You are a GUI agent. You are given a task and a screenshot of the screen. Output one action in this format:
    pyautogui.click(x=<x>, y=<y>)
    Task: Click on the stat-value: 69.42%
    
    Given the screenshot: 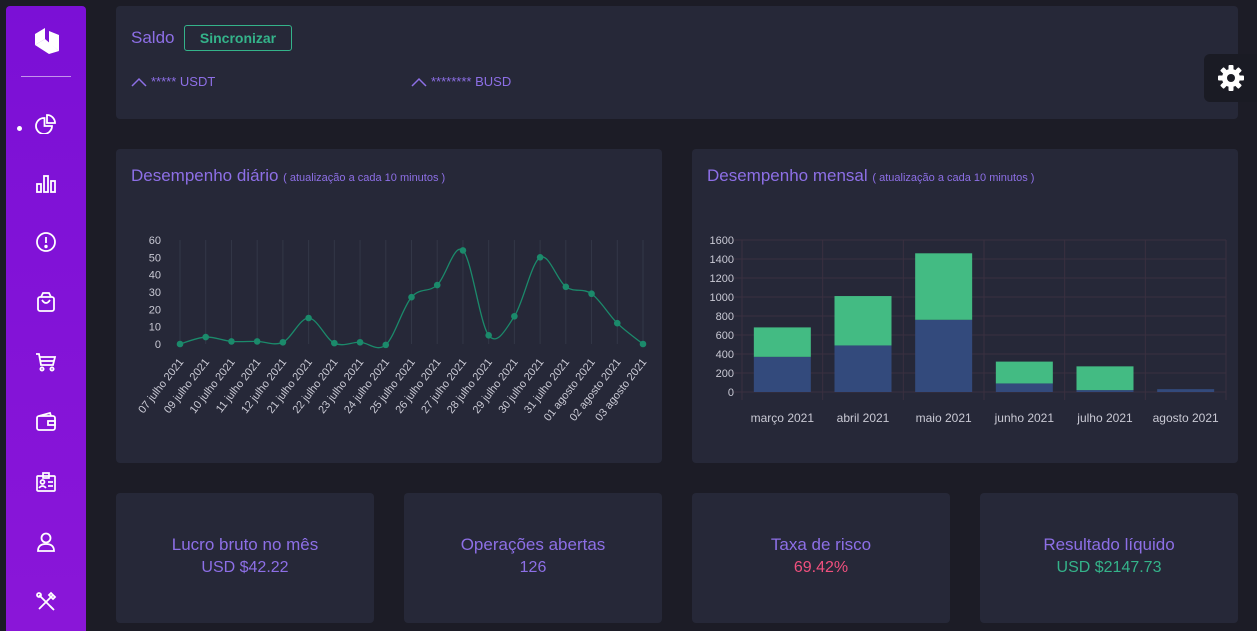 What is the action you would take?
    pyautogui.click(x=821, y=567)
    